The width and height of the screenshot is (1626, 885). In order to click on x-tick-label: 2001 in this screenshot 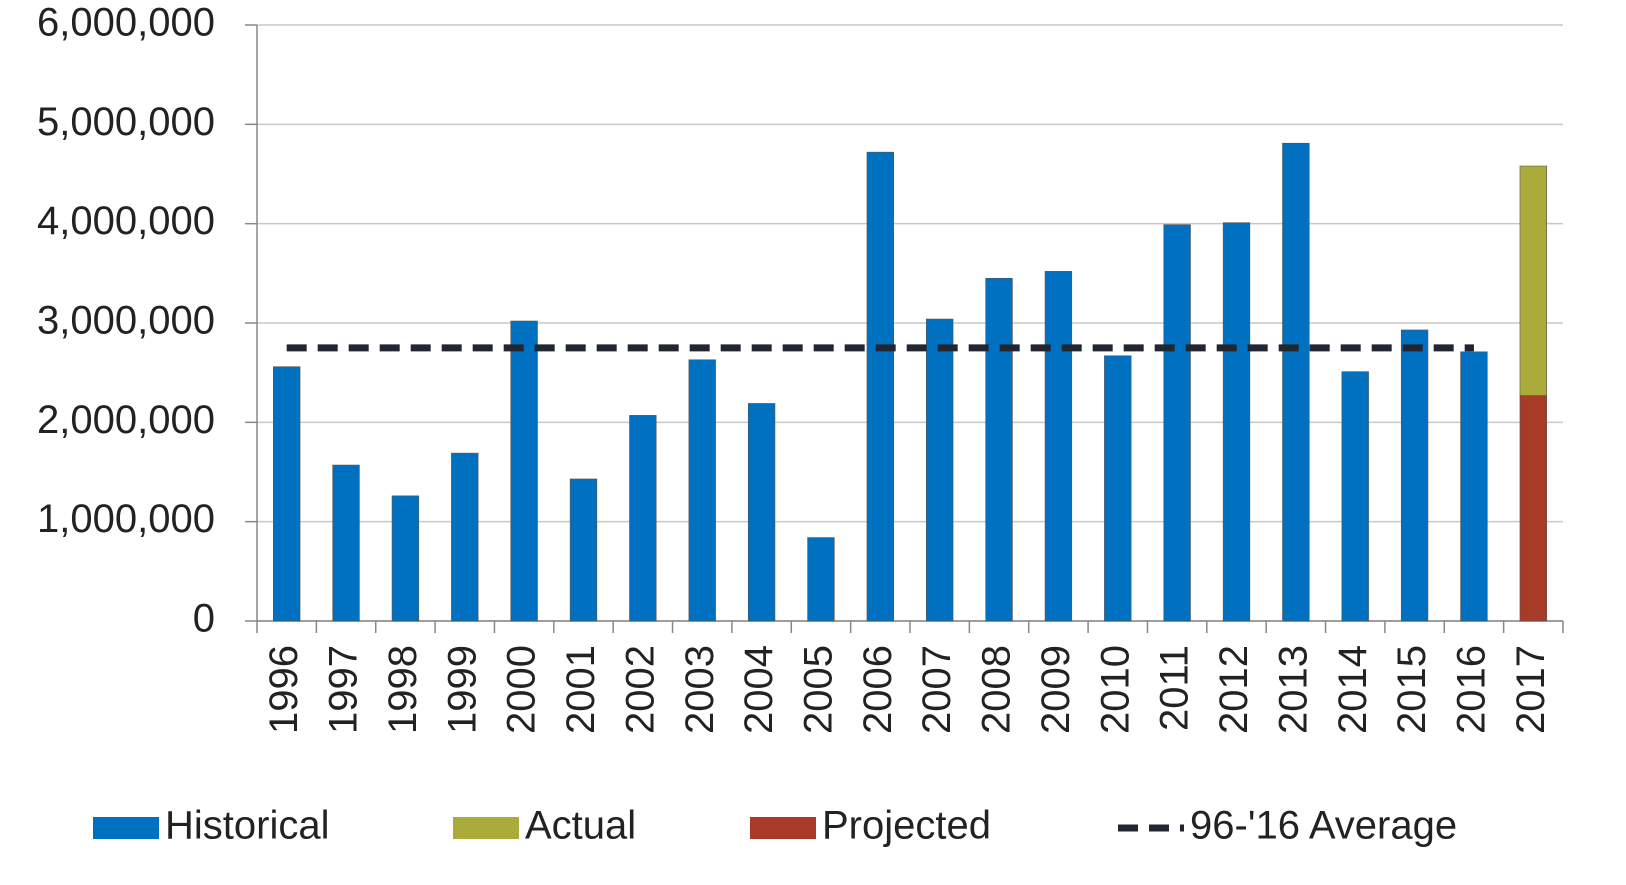, I will do `click(581, 689)`.